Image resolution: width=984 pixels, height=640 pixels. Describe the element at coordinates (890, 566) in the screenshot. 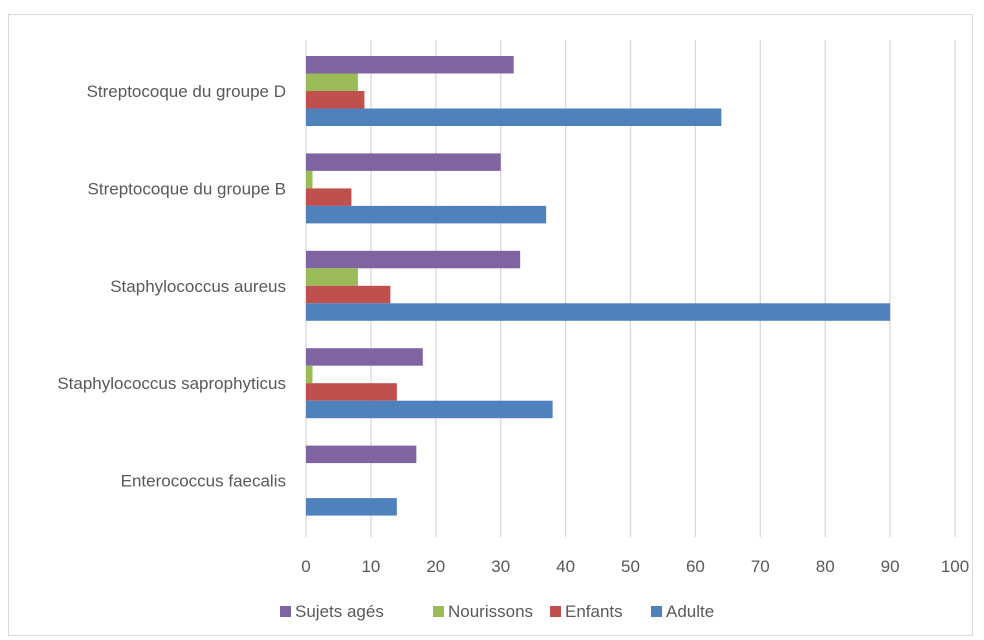

I see `x-tick-label: 90` at that location.